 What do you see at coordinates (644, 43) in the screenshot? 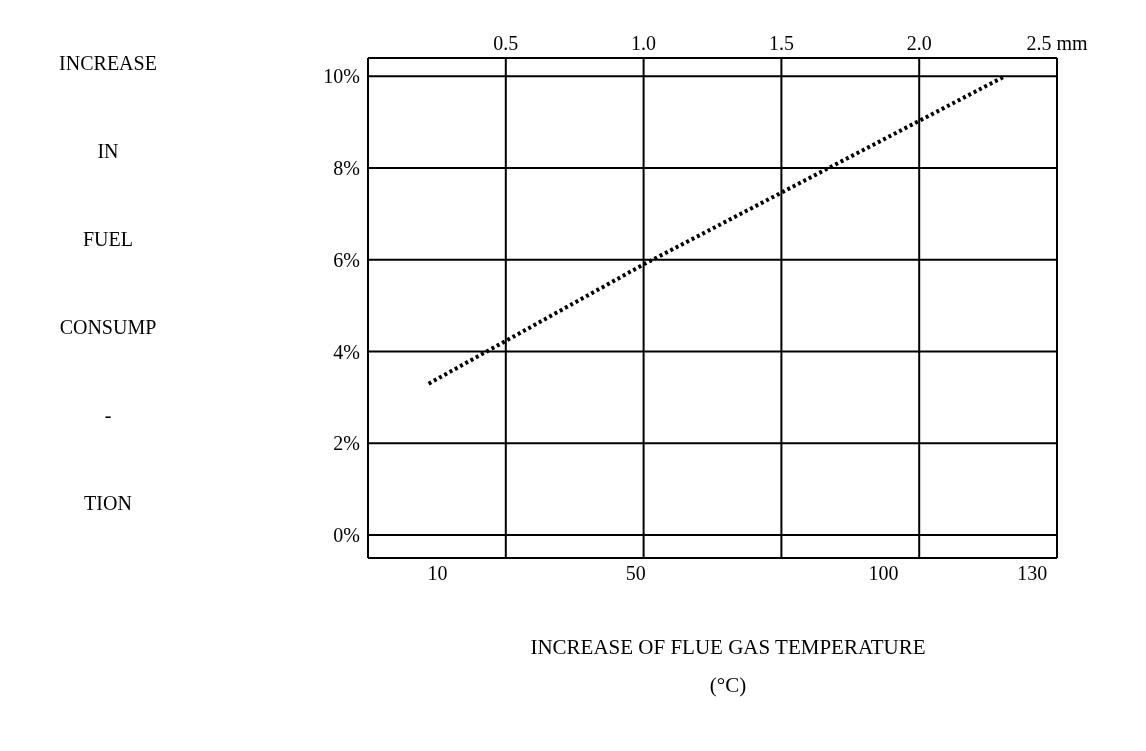
I see `x2-tick-label: 1.0` at bounding box center [644, 43].